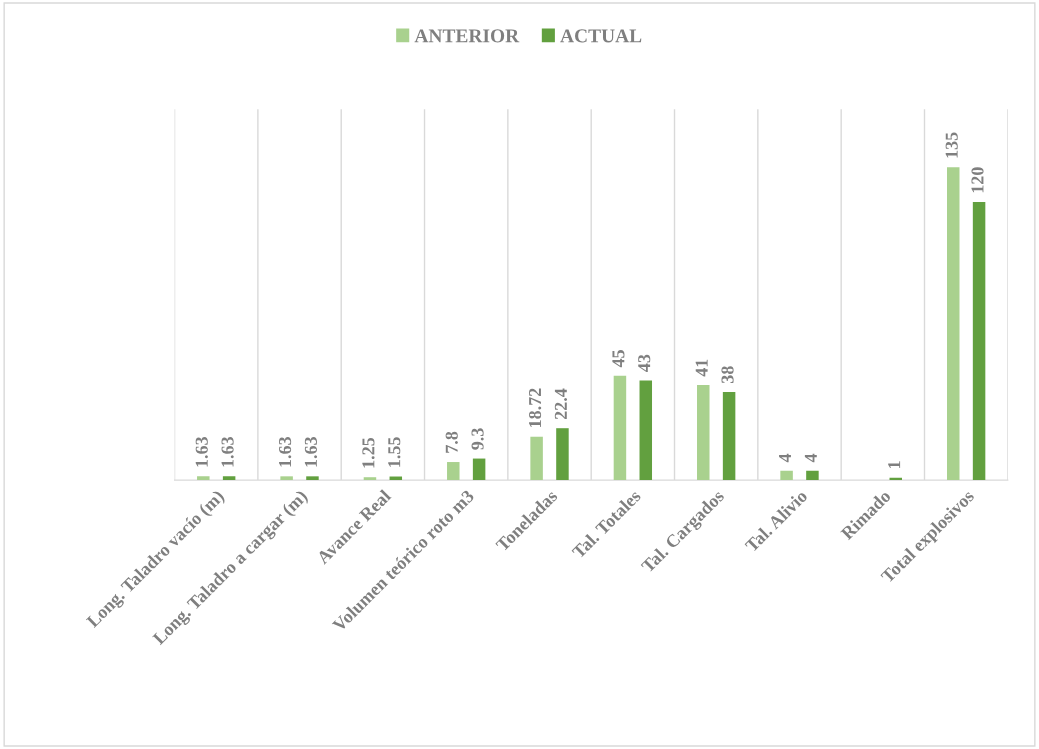  What do you see at coordinates (977, 180) in the screenshot?
I see `data-label: 120` at bounding box center [977, 180].